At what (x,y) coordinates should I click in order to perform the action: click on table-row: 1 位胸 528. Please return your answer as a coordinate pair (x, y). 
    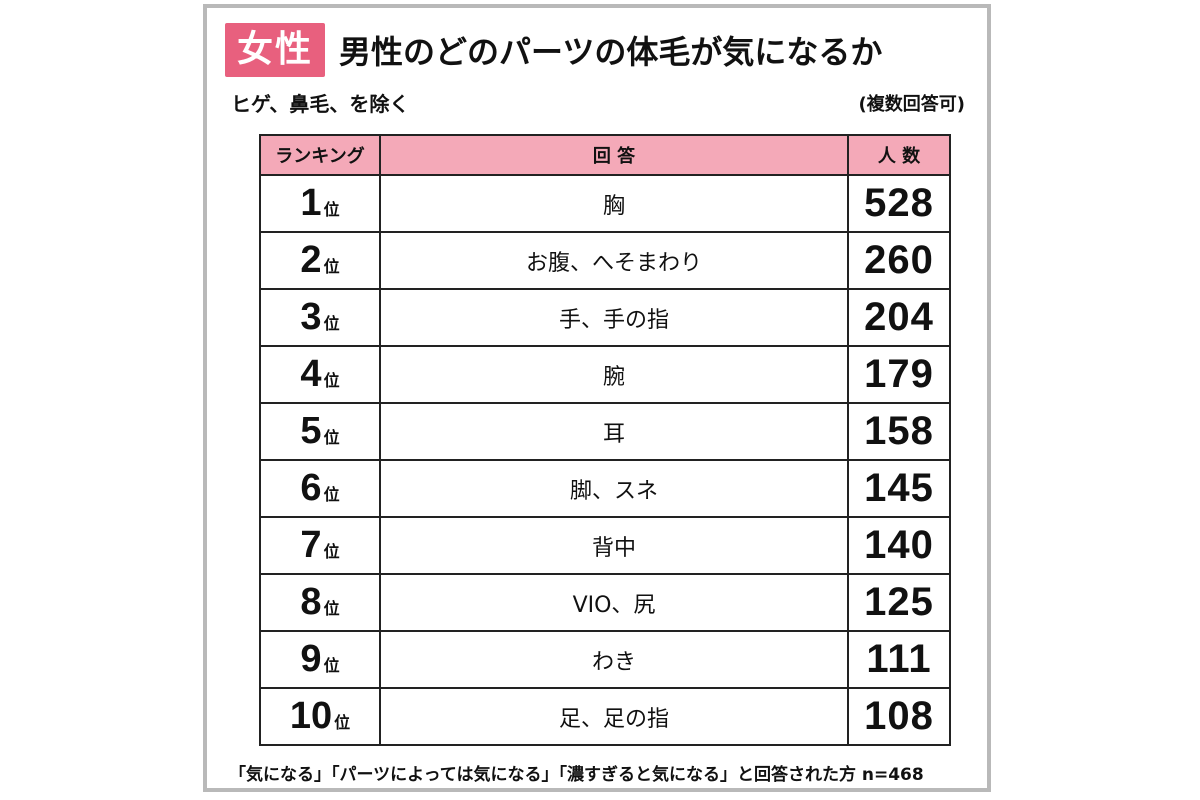
    Looking at the image, I should click on (605, 203).